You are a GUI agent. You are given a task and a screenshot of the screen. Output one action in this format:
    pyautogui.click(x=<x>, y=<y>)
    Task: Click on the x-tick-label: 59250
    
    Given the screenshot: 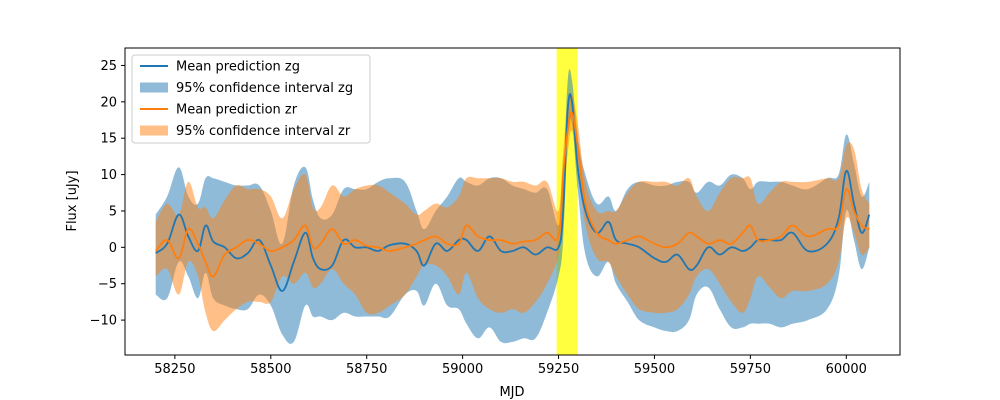 What is the action you would take?
    pyautogui.click(x=558, y=369)
    